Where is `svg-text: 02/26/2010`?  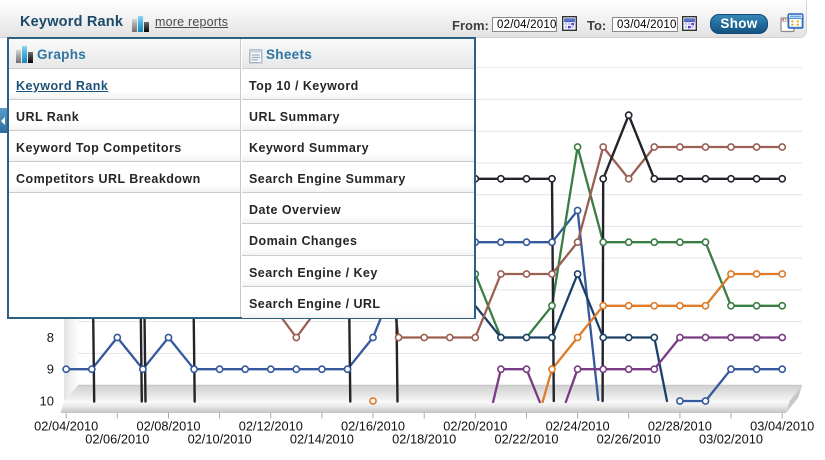
svg-text: 02/26/2010 is located at coordinates (629, 439).